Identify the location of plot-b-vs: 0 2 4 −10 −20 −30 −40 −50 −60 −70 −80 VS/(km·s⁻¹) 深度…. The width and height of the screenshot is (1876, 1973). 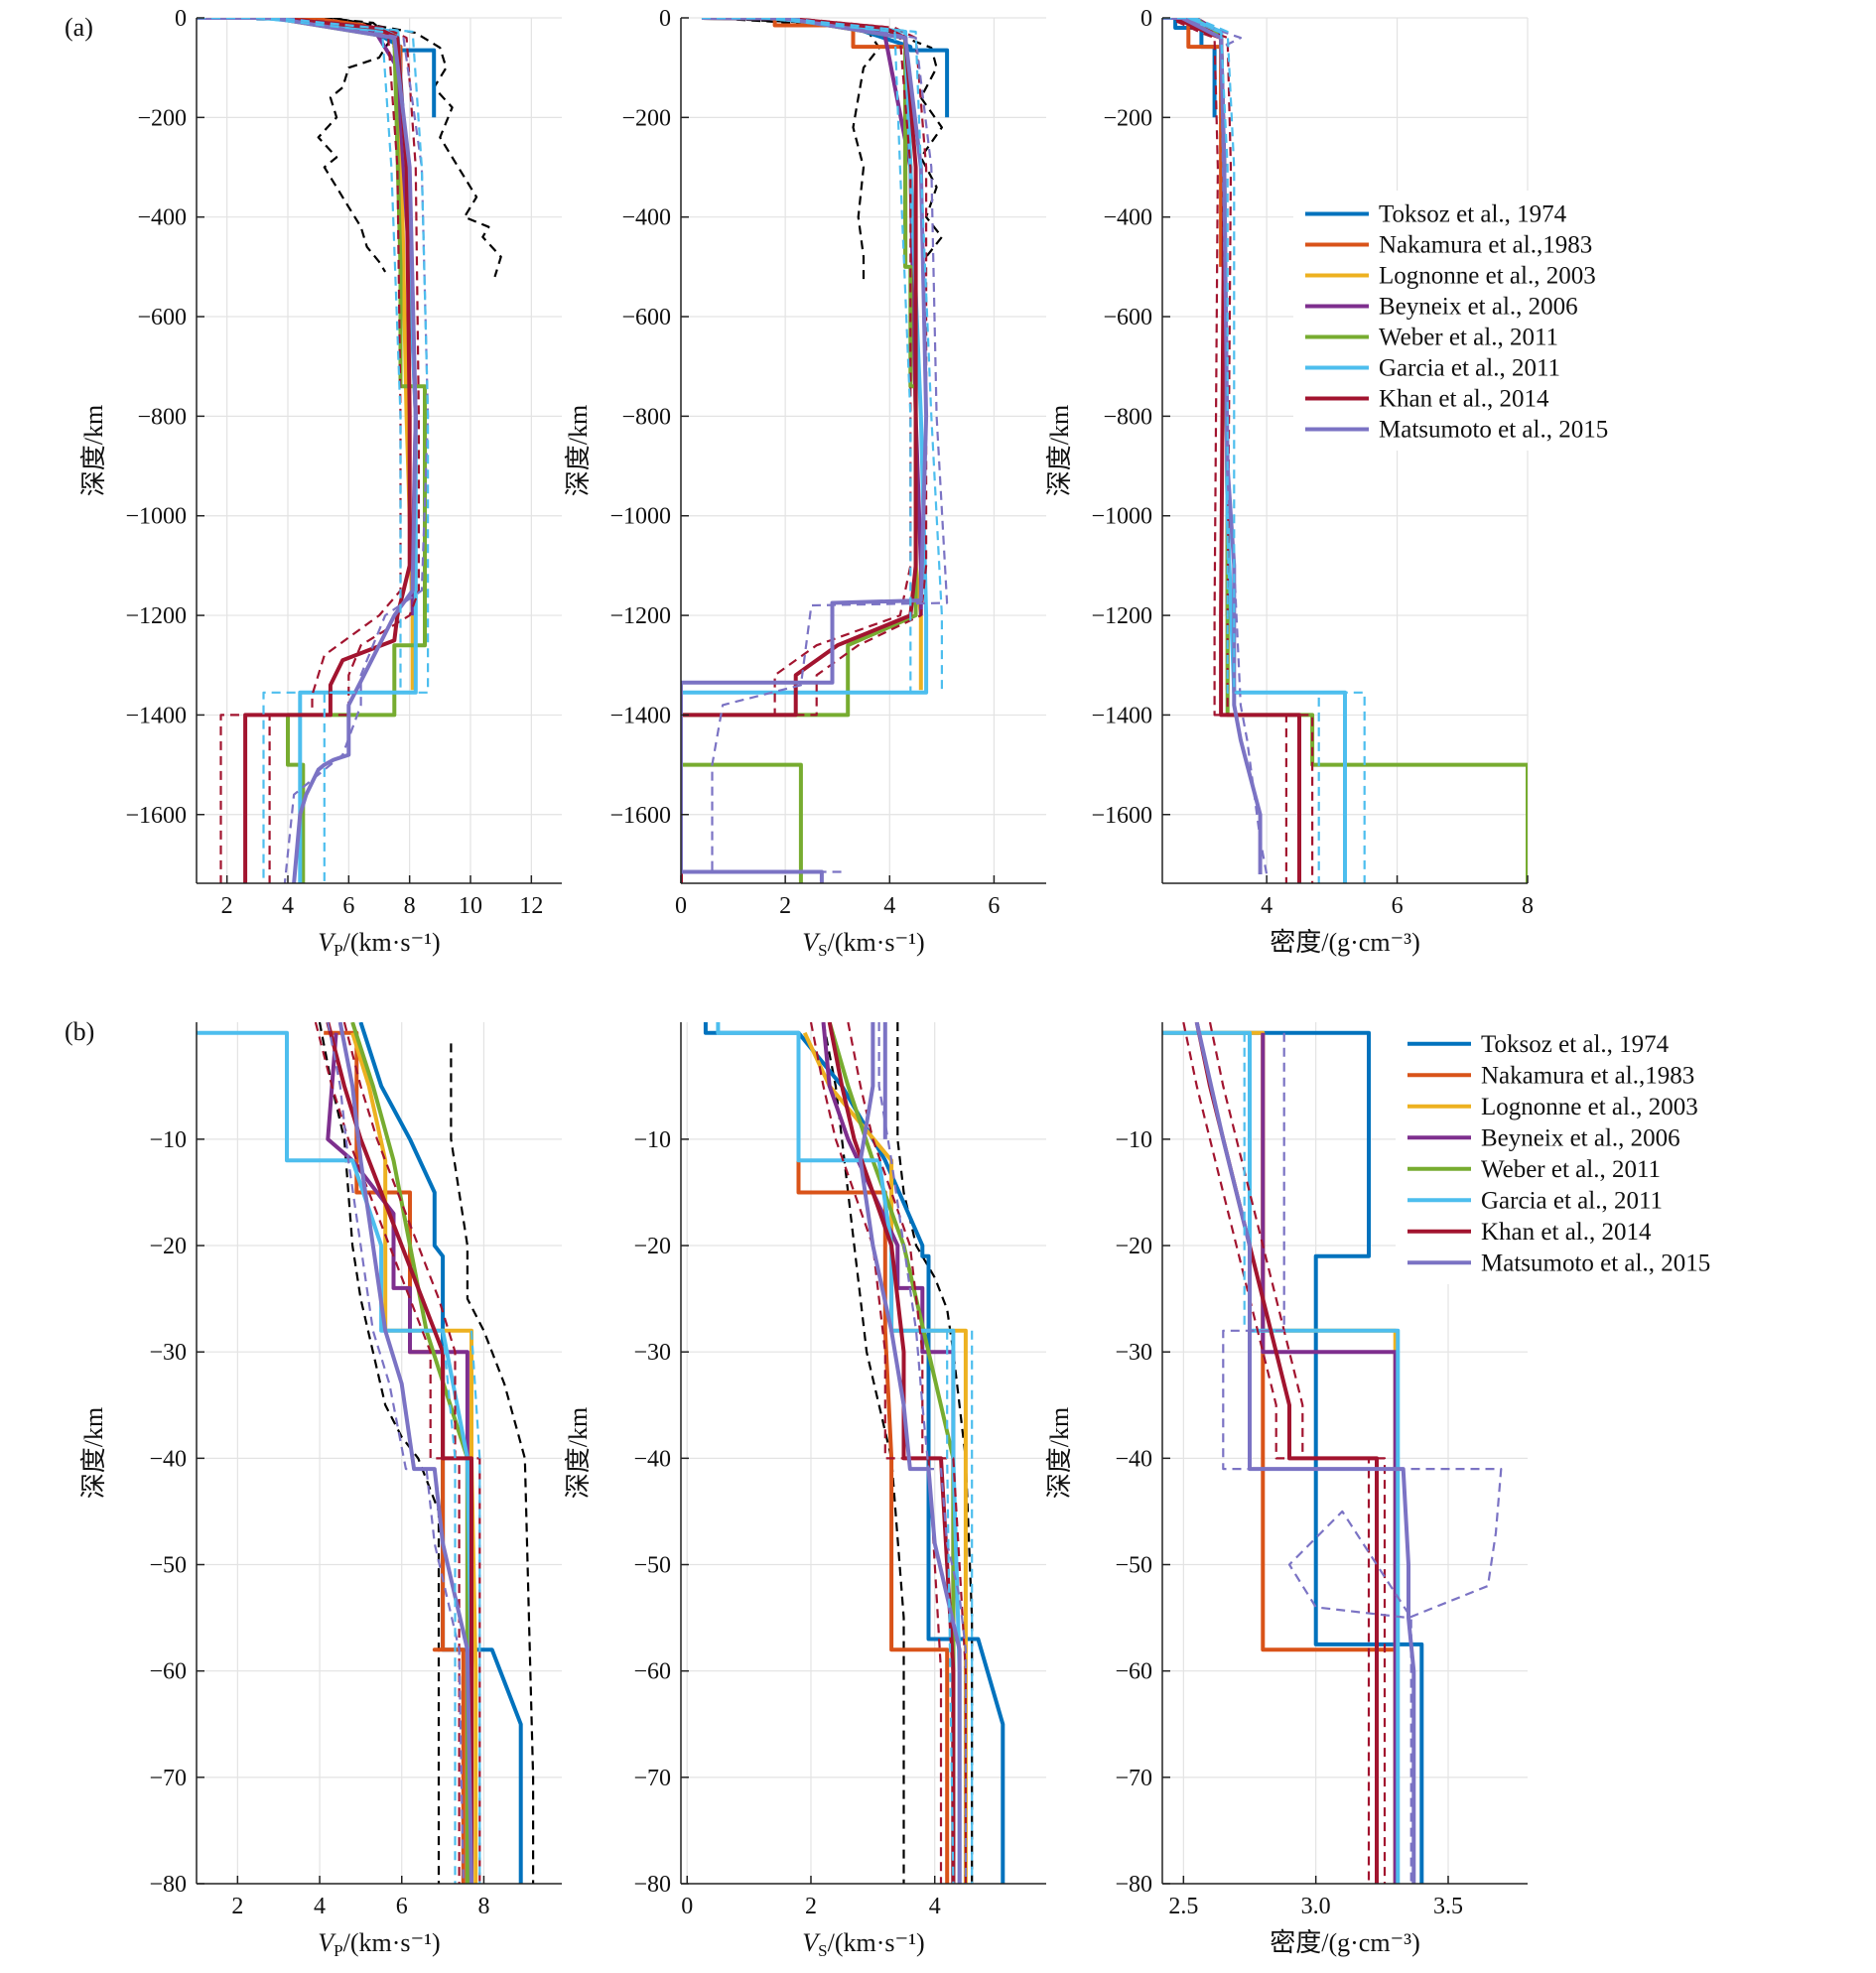
(805, 1491).